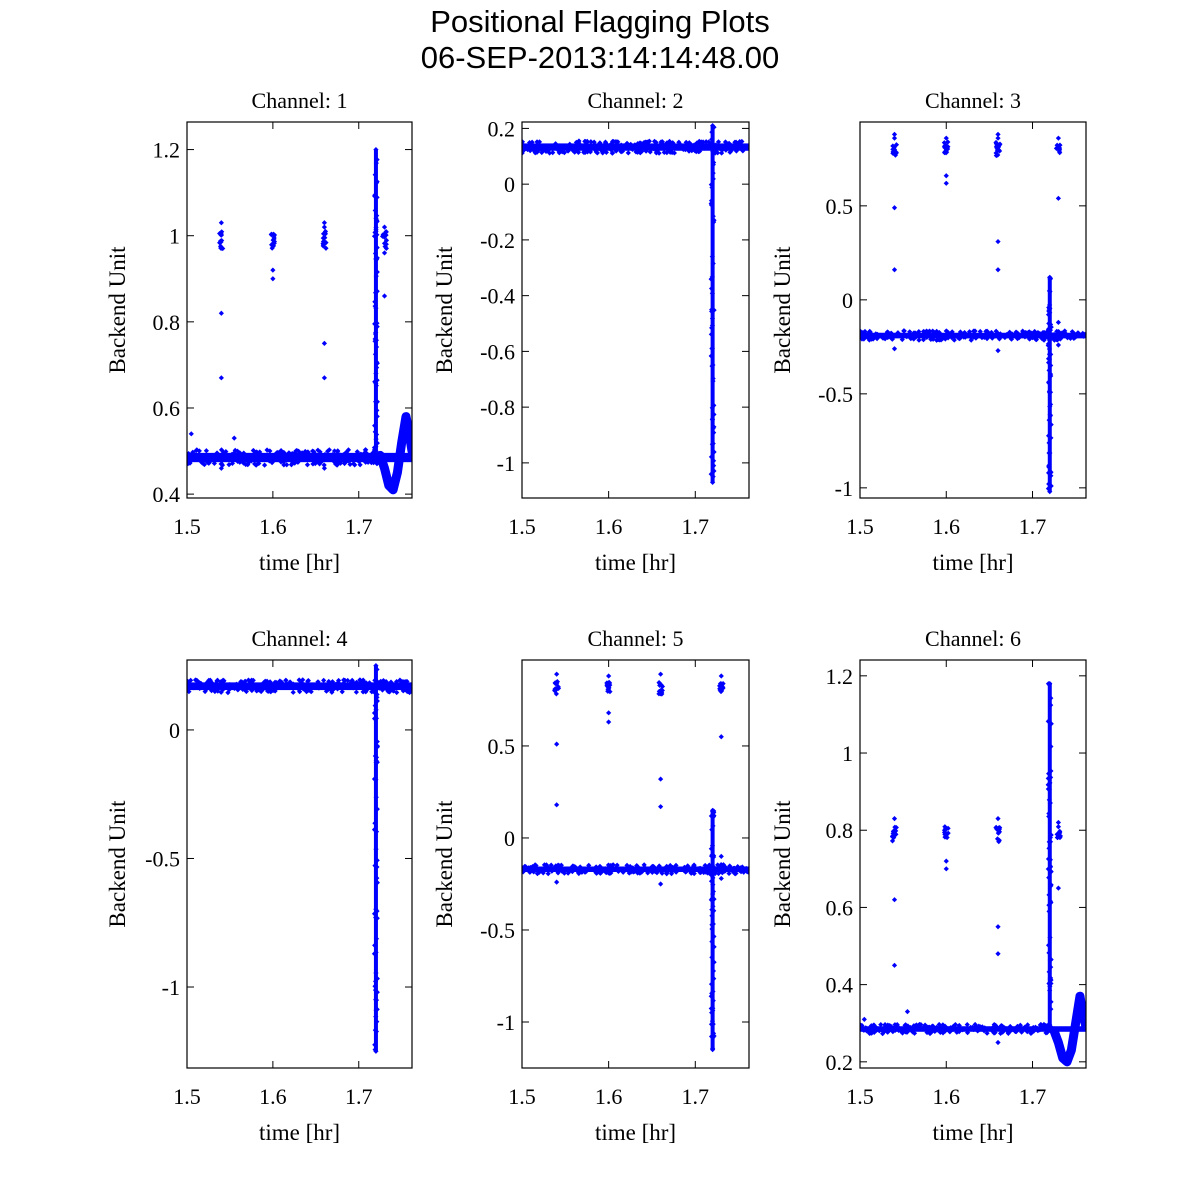 The height and width of the screenshot is (1200, 1200). What do you see at coordinates (299, 310) in the screenshot?
I see `axes-frame` at bounding box center [299, 310].